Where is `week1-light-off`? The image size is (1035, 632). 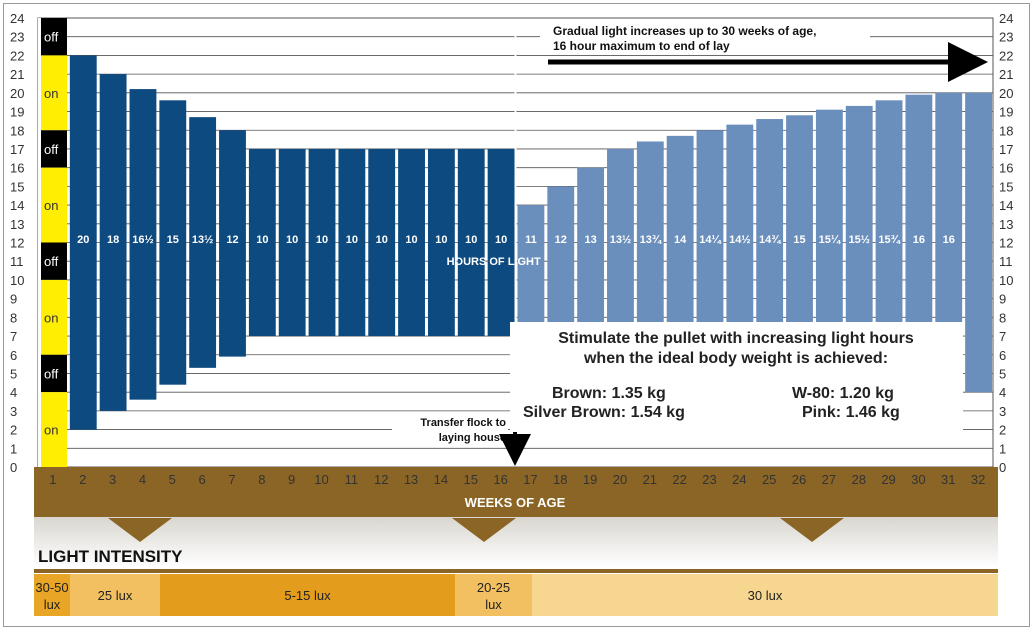 week1-light-off is located at coordinates (54, 261).